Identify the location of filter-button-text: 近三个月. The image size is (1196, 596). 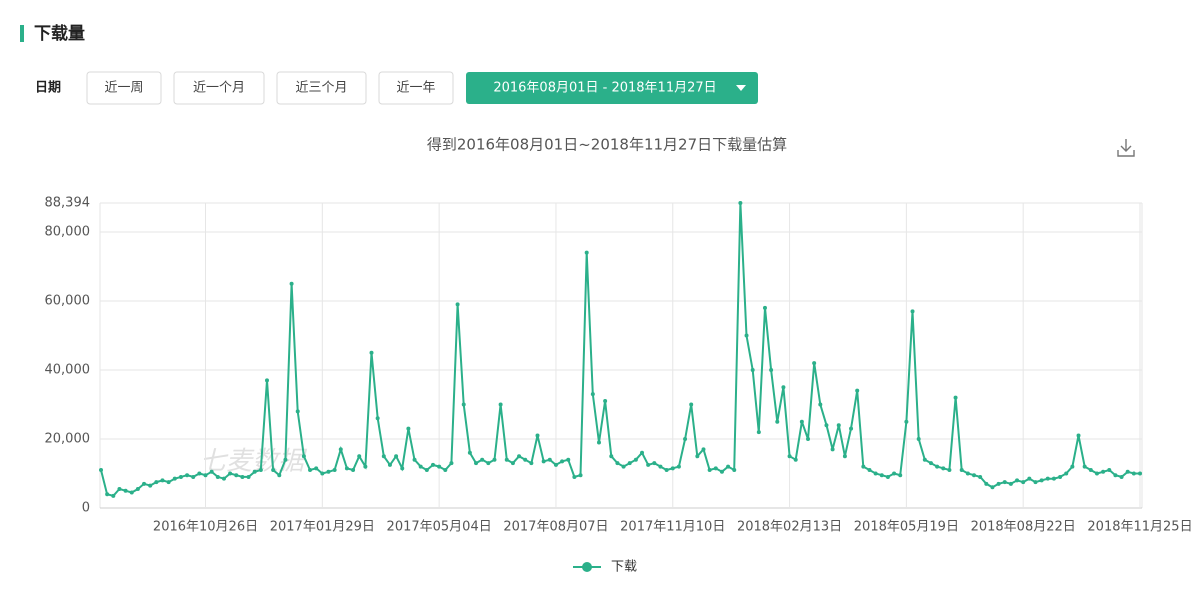
(321, 88).